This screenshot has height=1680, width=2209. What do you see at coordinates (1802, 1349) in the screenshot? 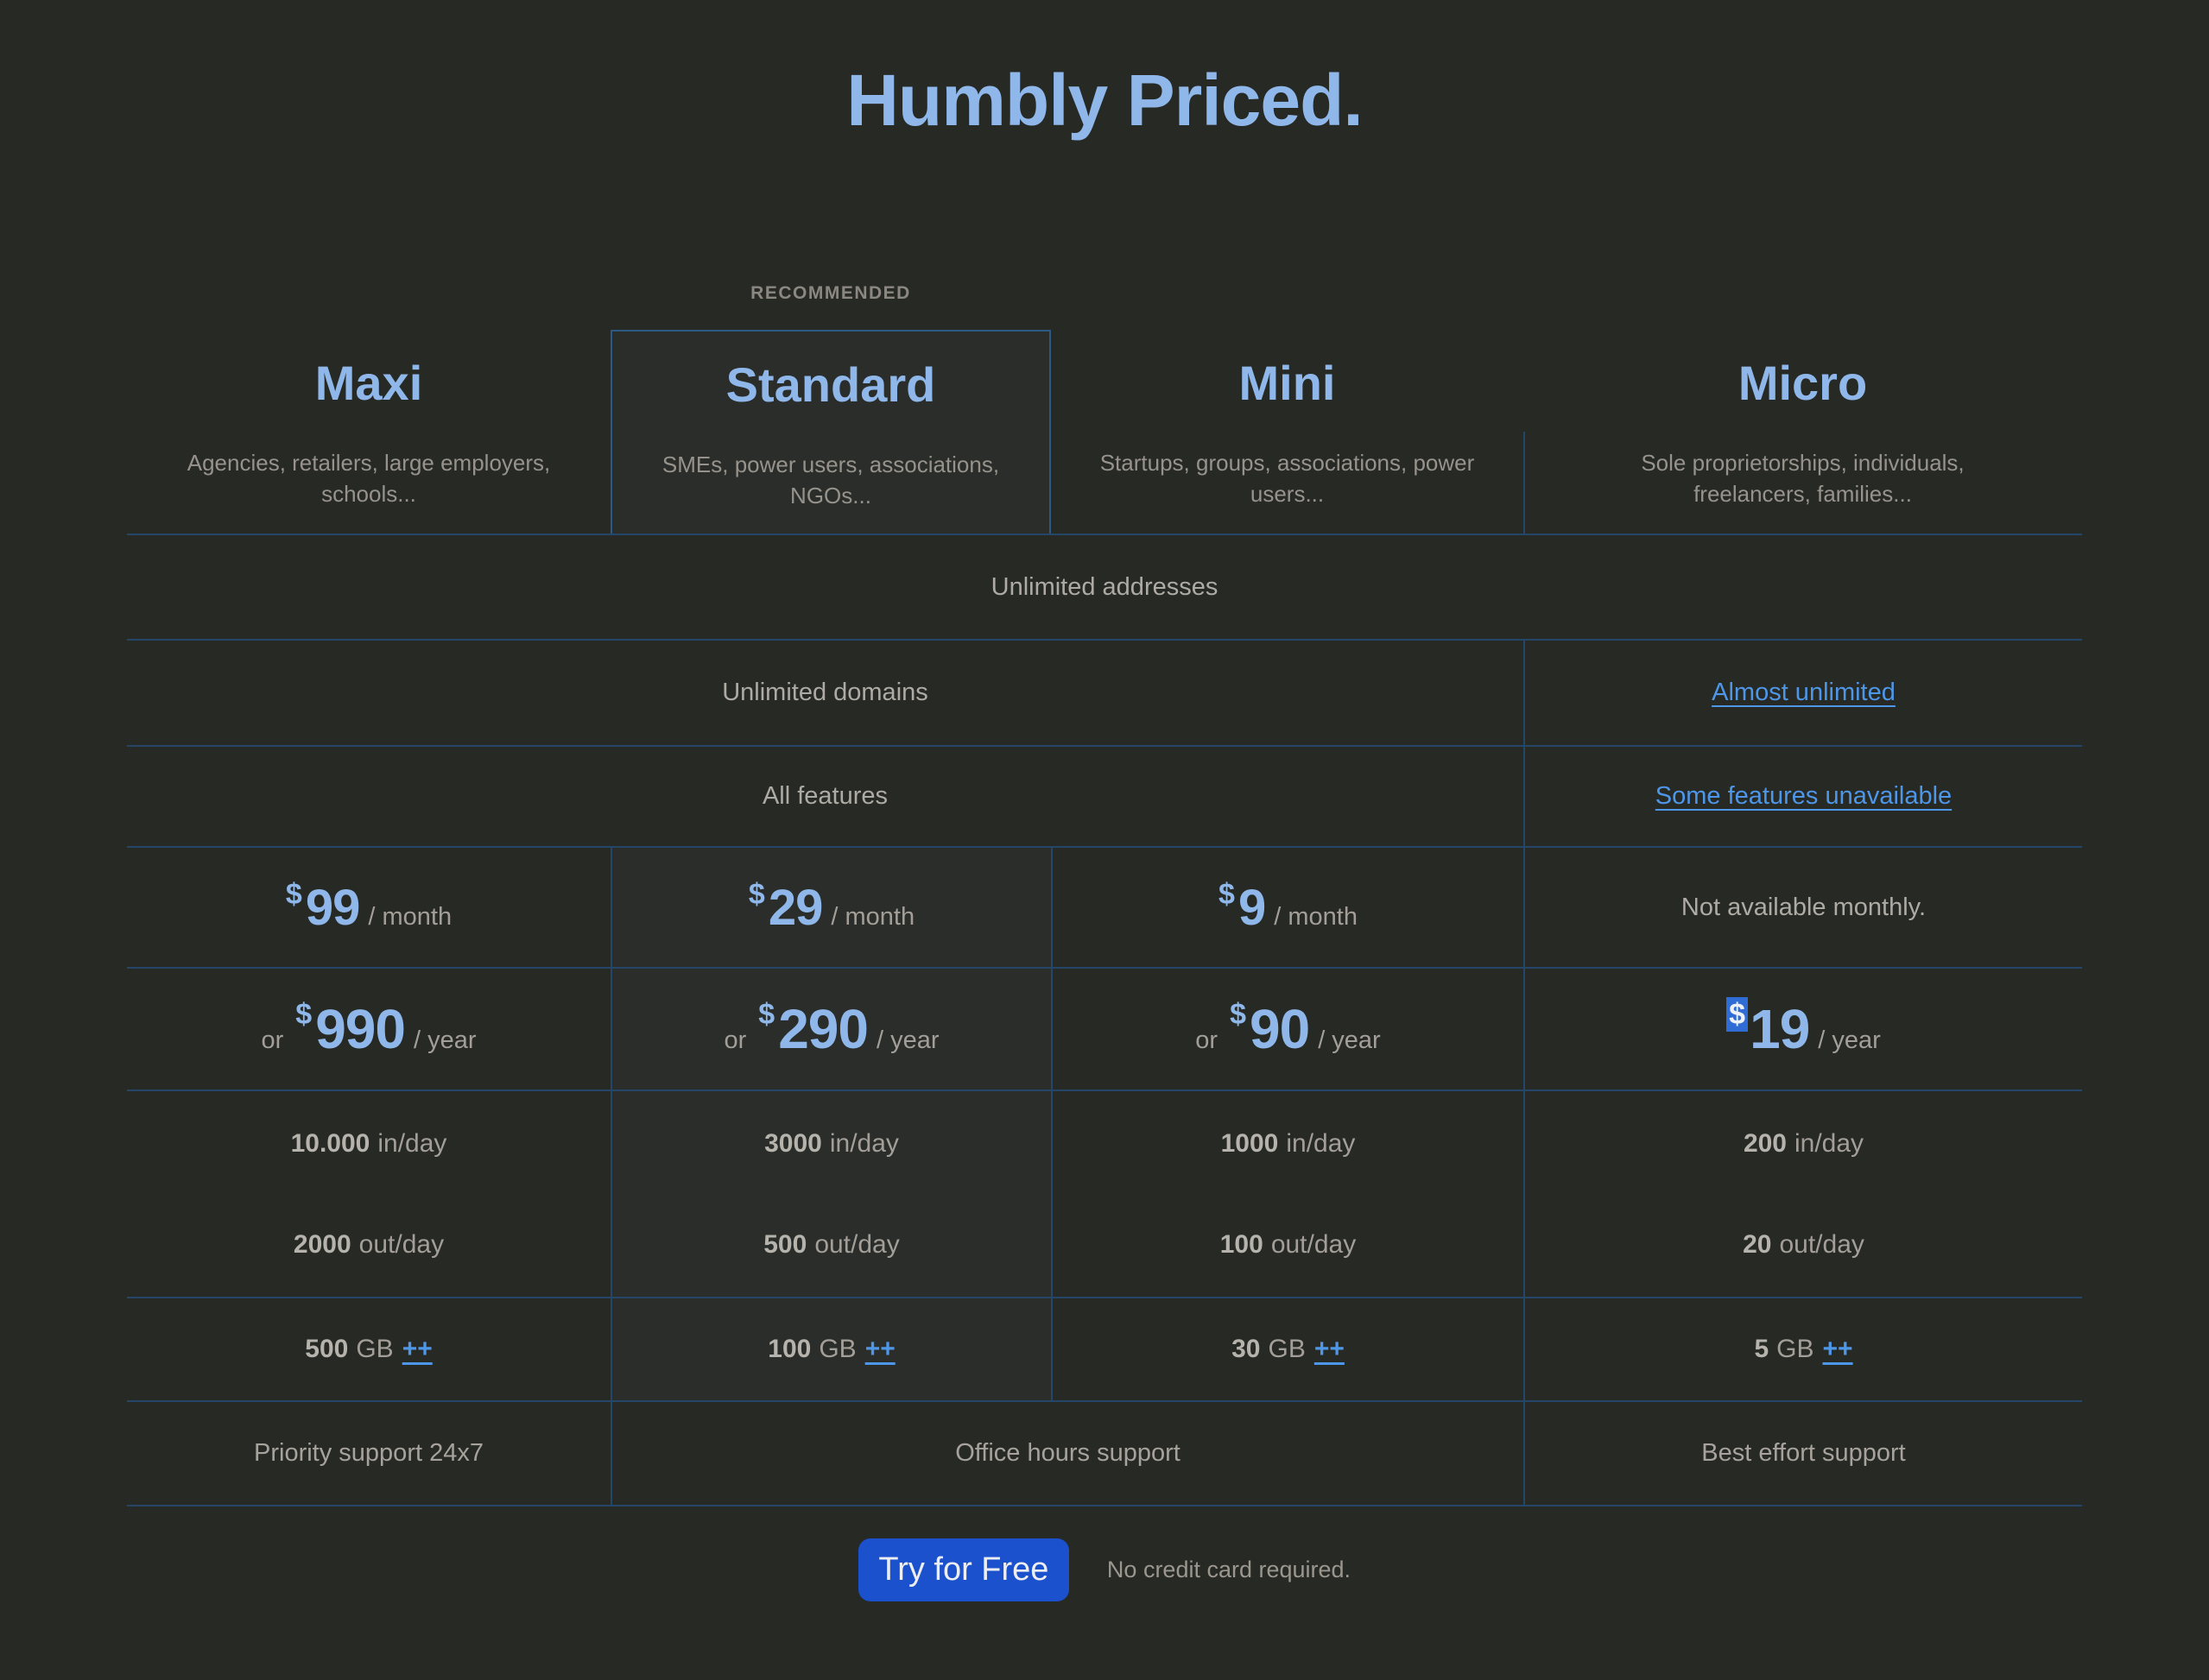
I see `storage-micro: 5 GB ++` at bounding box center [1802, 1349].